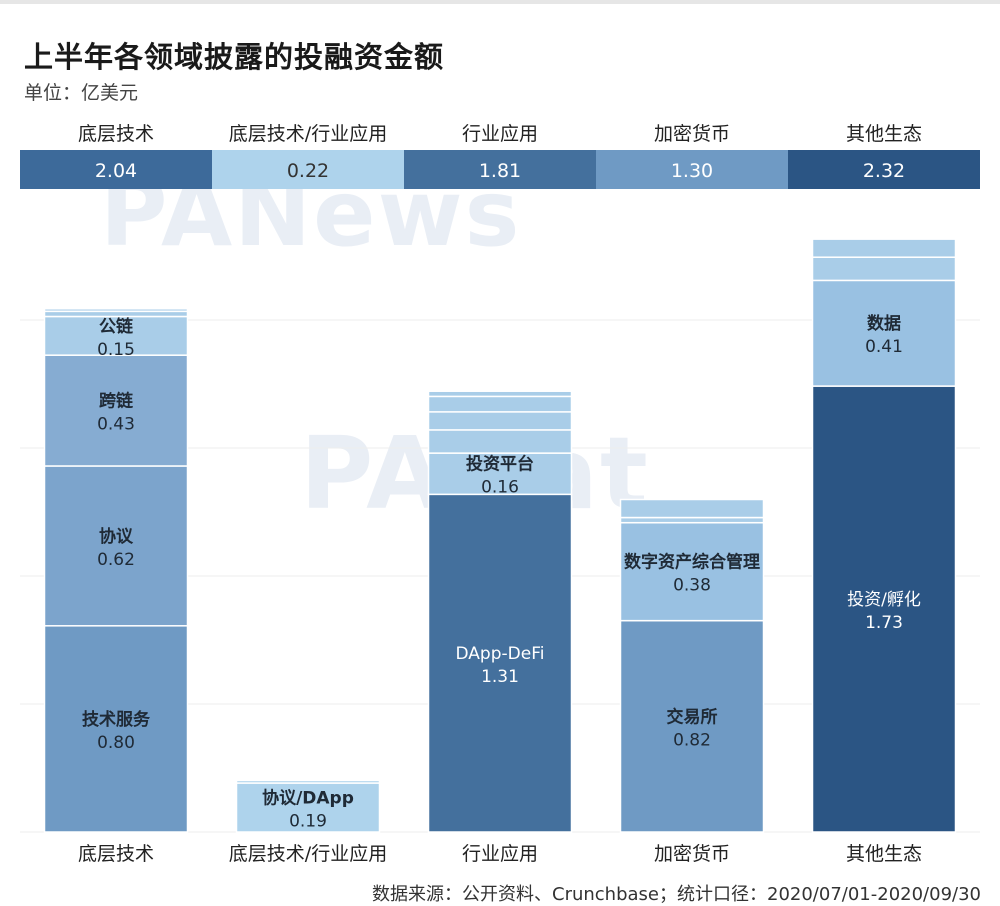  I want to click on segment-label: 数字资产综合管理, so click(692, 562).